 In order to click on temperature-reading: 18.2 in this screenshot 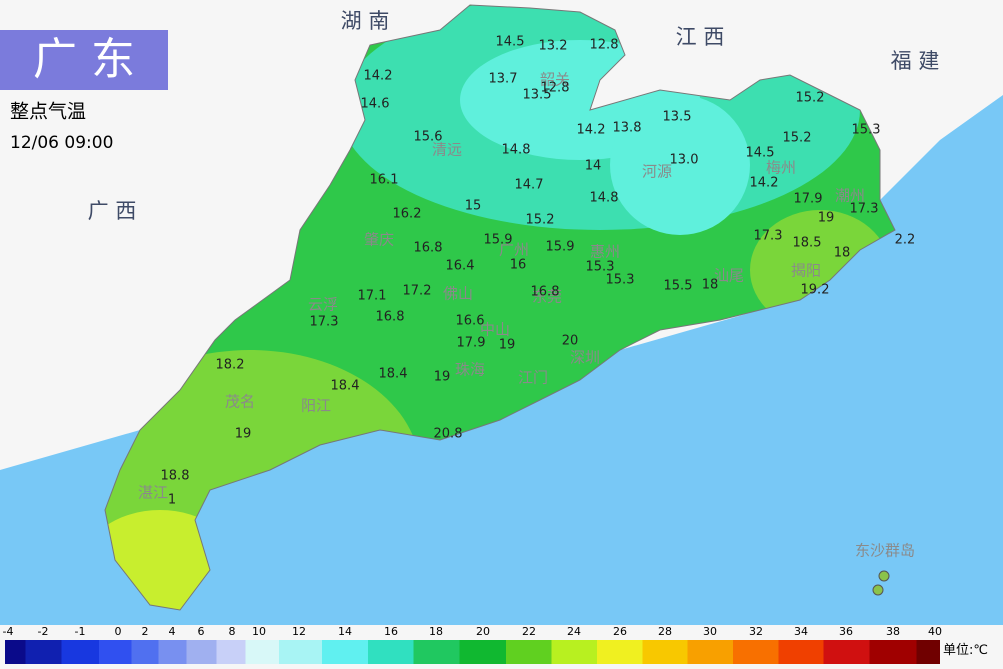, I will do `click(230, 365)`.